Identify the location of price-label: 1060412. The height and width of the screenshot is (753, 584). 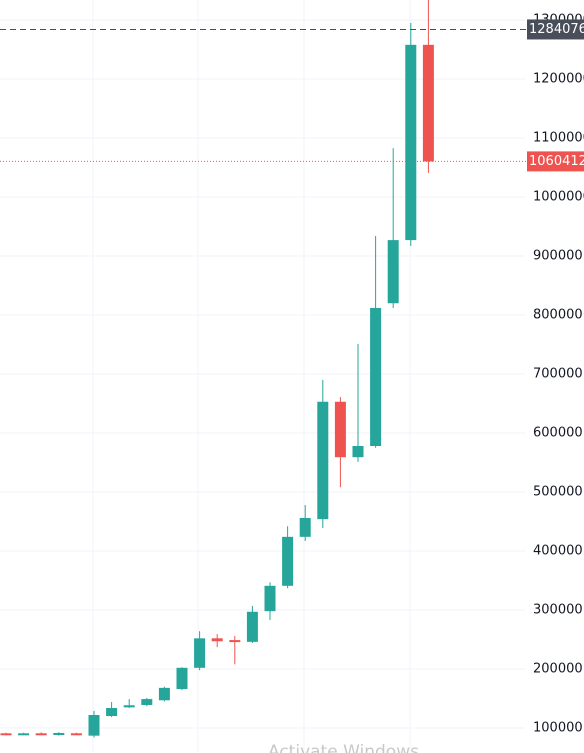
(556, 161).